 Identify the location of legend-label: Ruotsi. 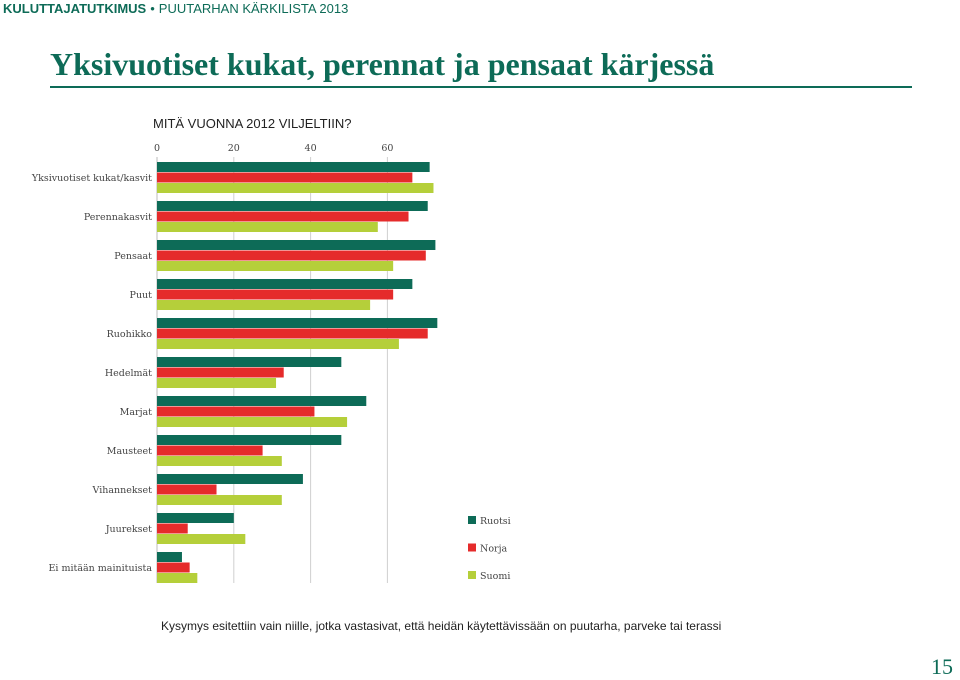
(495, 521).